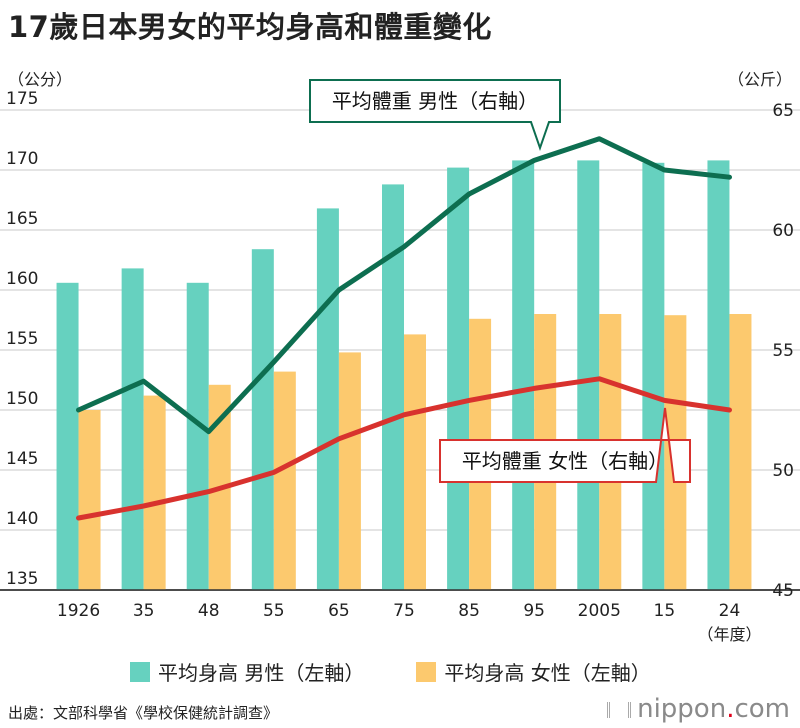 The image size is (800, 728). I want to click on male-weight-callout-text: 平均體重 男性（右軸）, so click(435, 101).